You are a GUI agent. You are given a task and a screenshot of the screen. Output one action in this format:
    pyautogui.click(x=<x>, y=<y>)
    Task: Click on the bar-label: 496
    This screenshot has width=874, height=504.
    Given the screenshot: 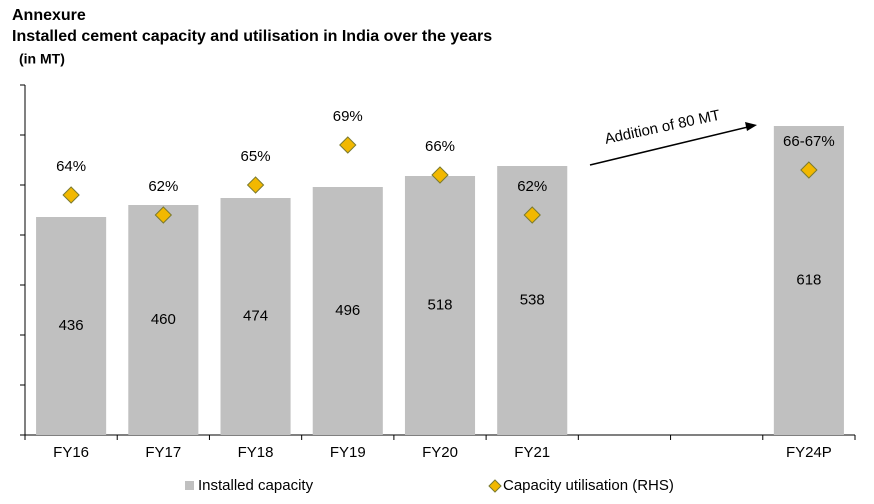 What is the action you would take?
    pyautogui.click(x=347, y=310)
    